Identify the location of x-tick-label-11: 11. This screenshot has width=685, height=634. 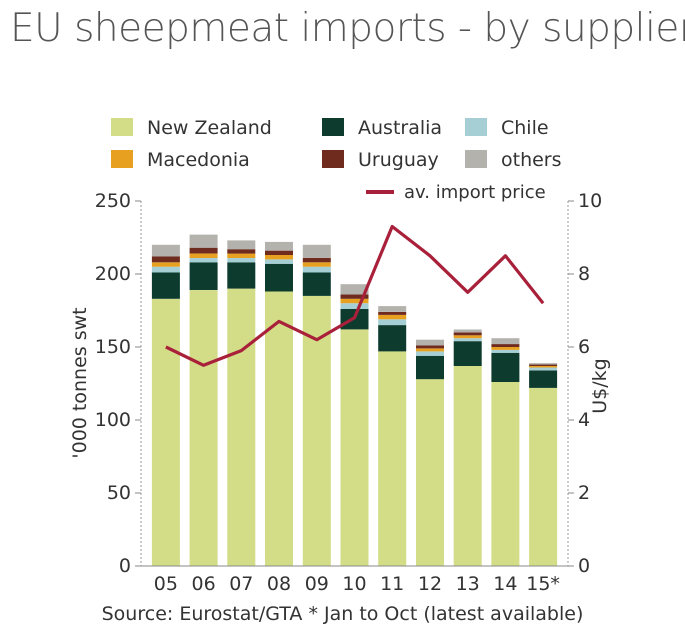
(392, 584).